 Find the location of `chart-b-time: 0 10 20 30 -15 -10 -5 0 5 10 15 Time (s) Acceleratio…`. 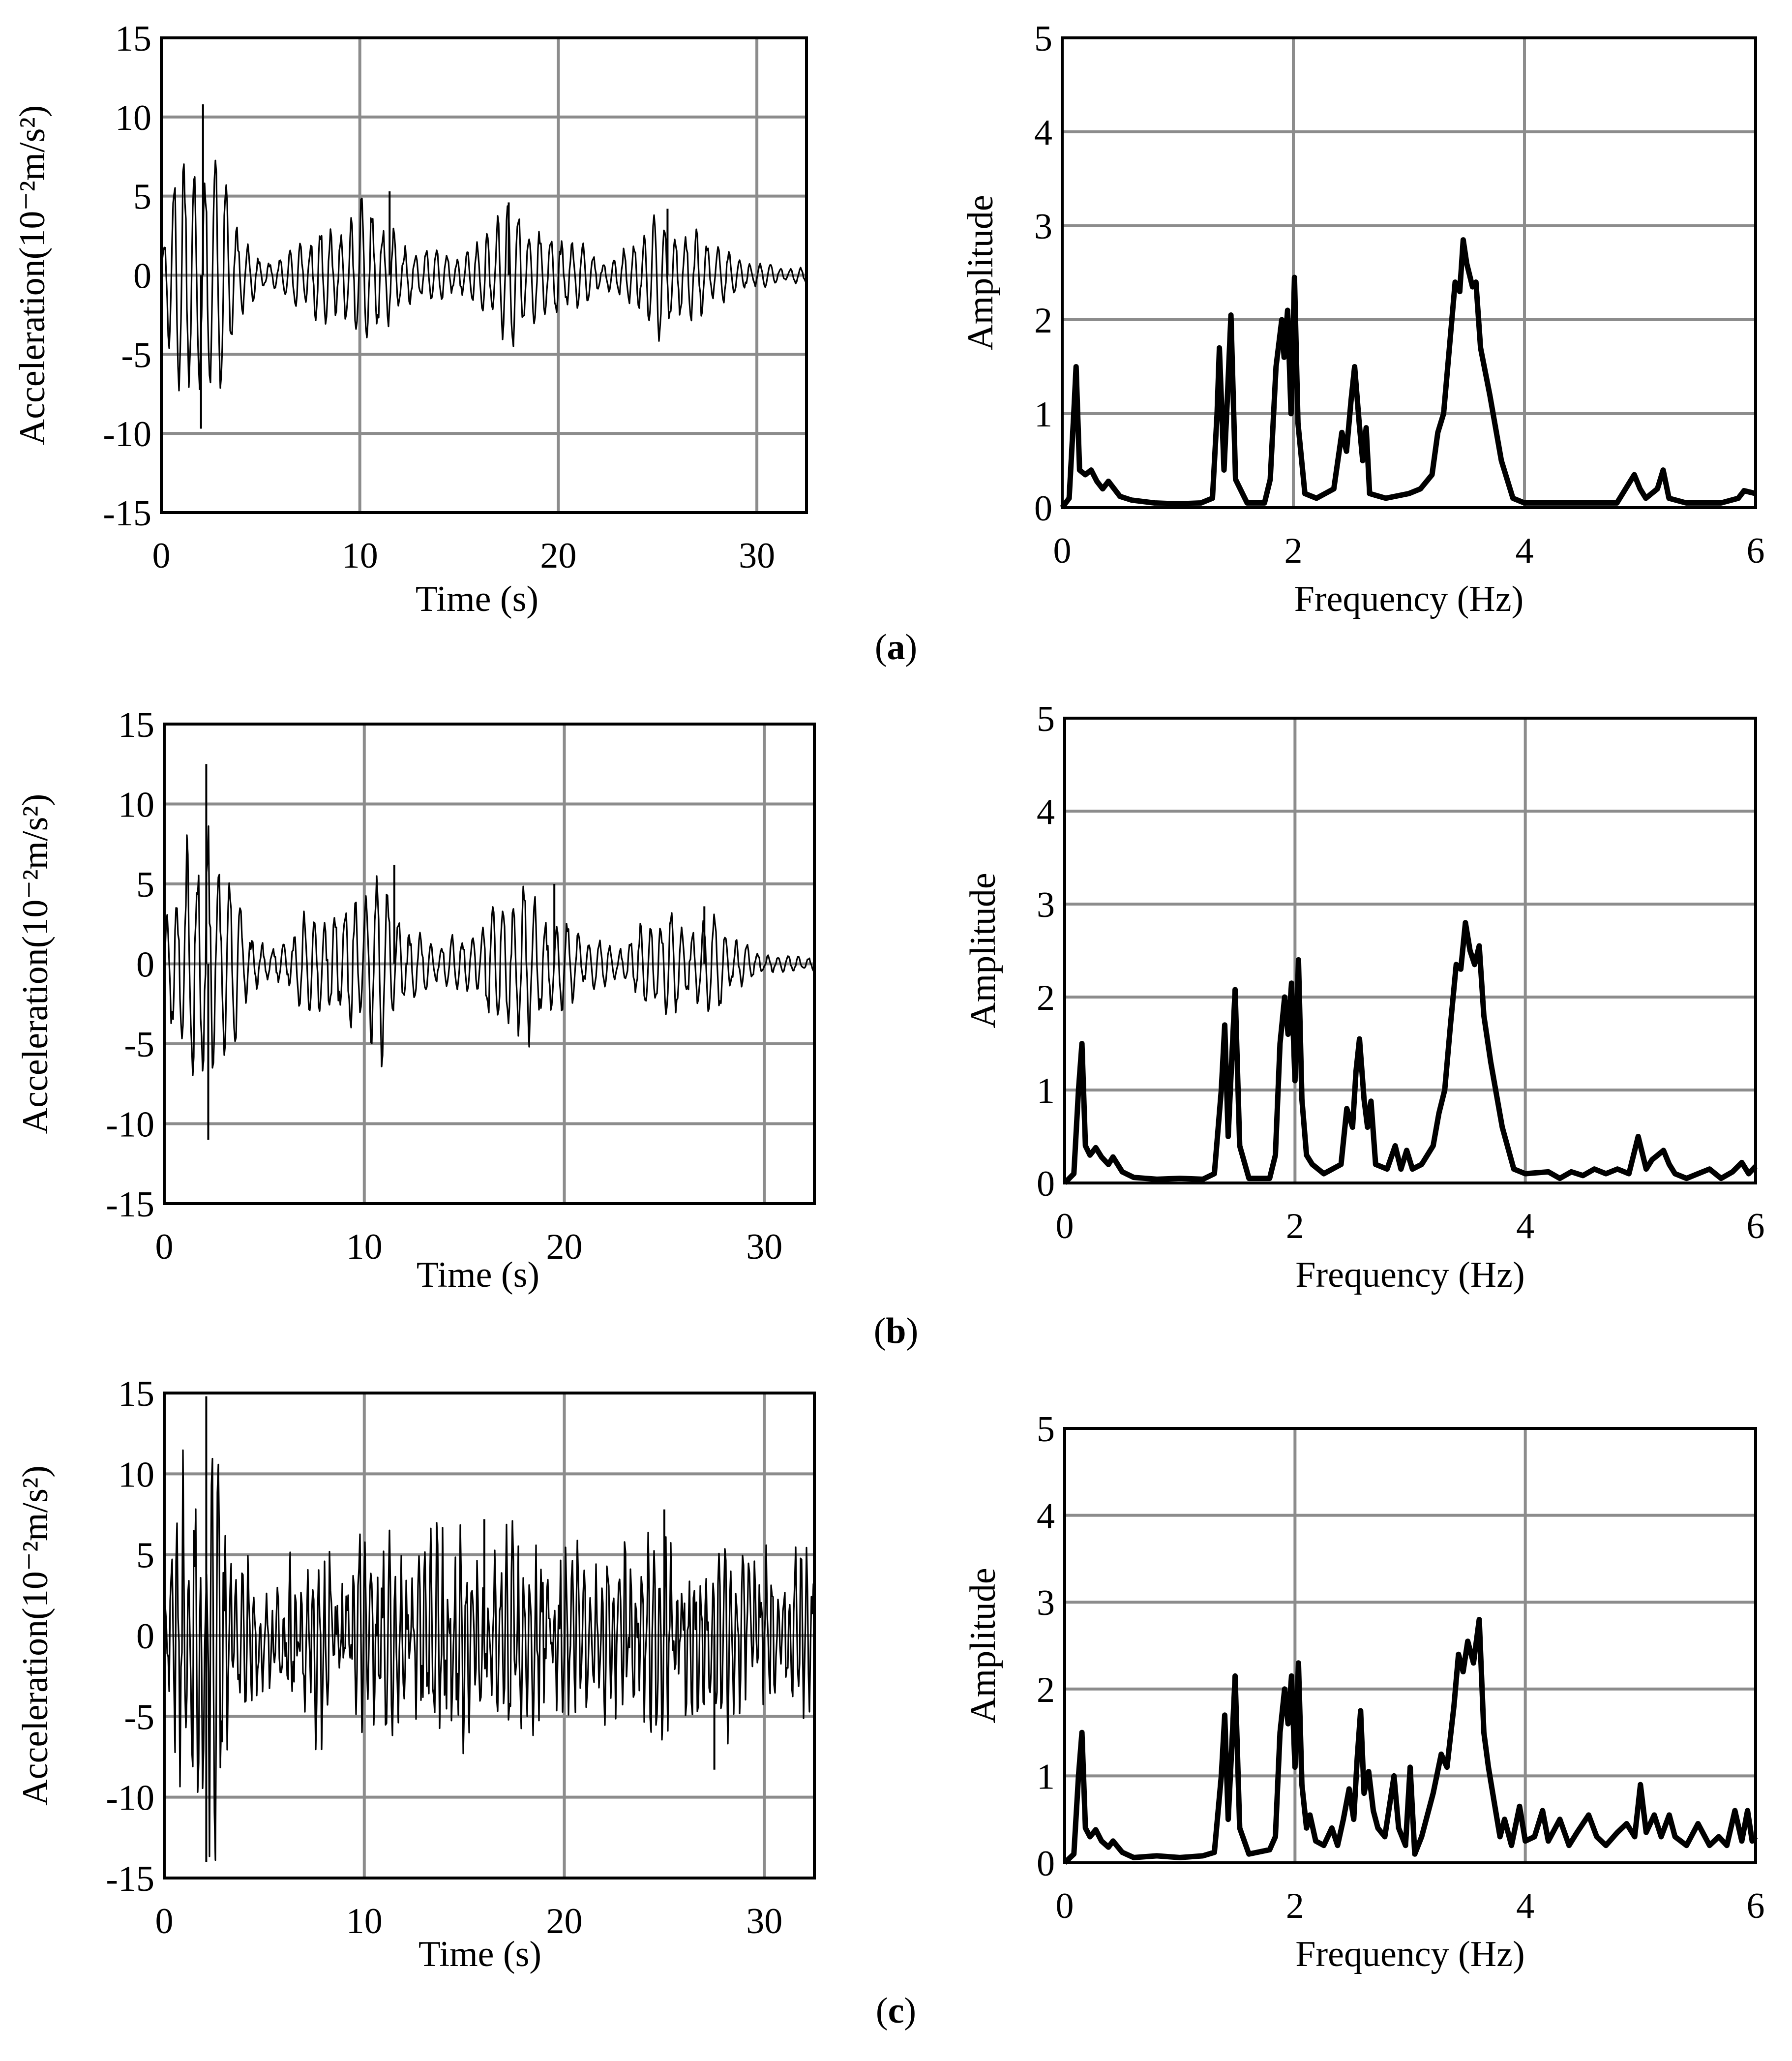

chart-b-time: 0 10 20 30 -15 -10 -5 0 5 10 15 Time (s) Acceleratio… is located at coordinates (415, 1000).